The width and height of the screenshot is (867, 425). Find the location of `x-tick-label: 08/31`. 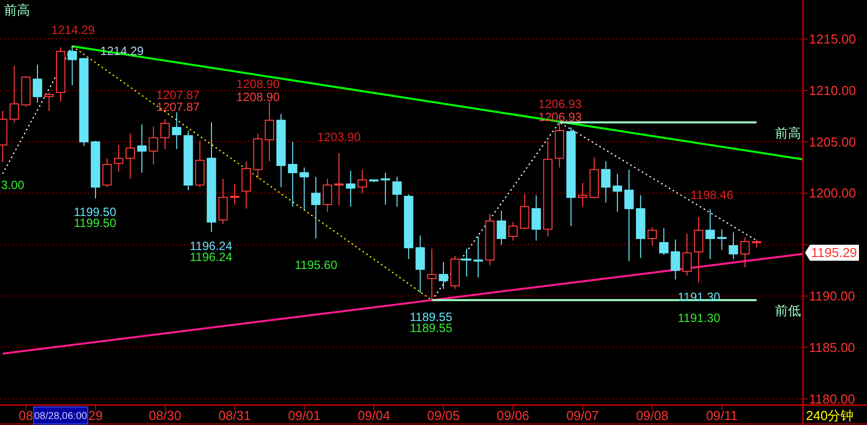

x-tick-label: 08/31 is located at coordinates (234, 415).